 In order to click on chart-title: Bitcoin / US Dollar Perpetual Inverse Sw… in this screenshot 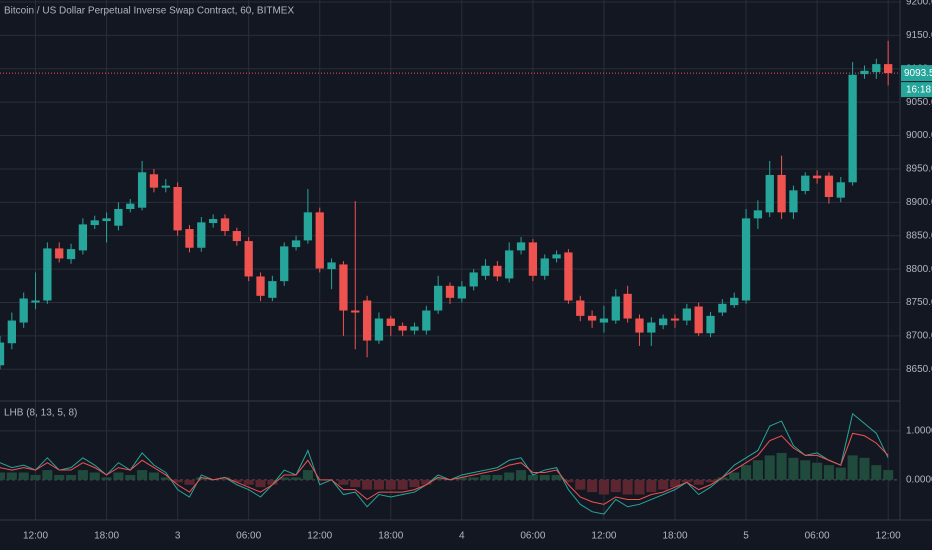, I will do `click(149, 11)`.